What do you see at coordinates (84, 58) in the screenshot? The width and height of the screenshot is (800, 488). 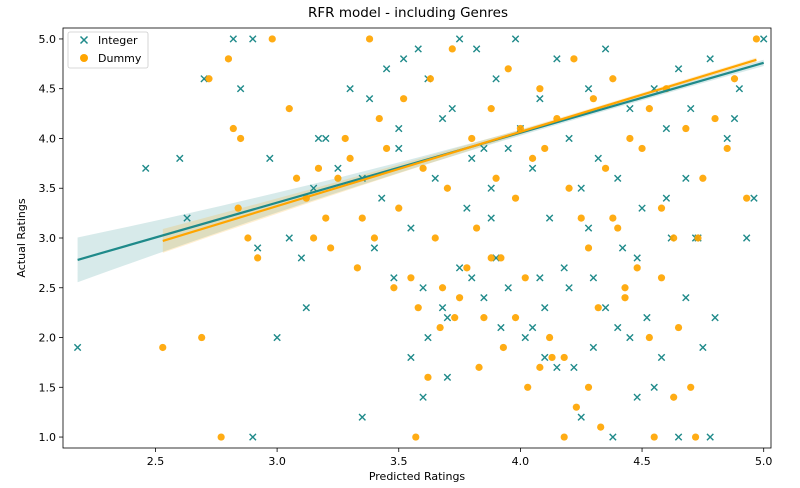 I see `legend-dummy-marker` at bounding box center [84, 58].